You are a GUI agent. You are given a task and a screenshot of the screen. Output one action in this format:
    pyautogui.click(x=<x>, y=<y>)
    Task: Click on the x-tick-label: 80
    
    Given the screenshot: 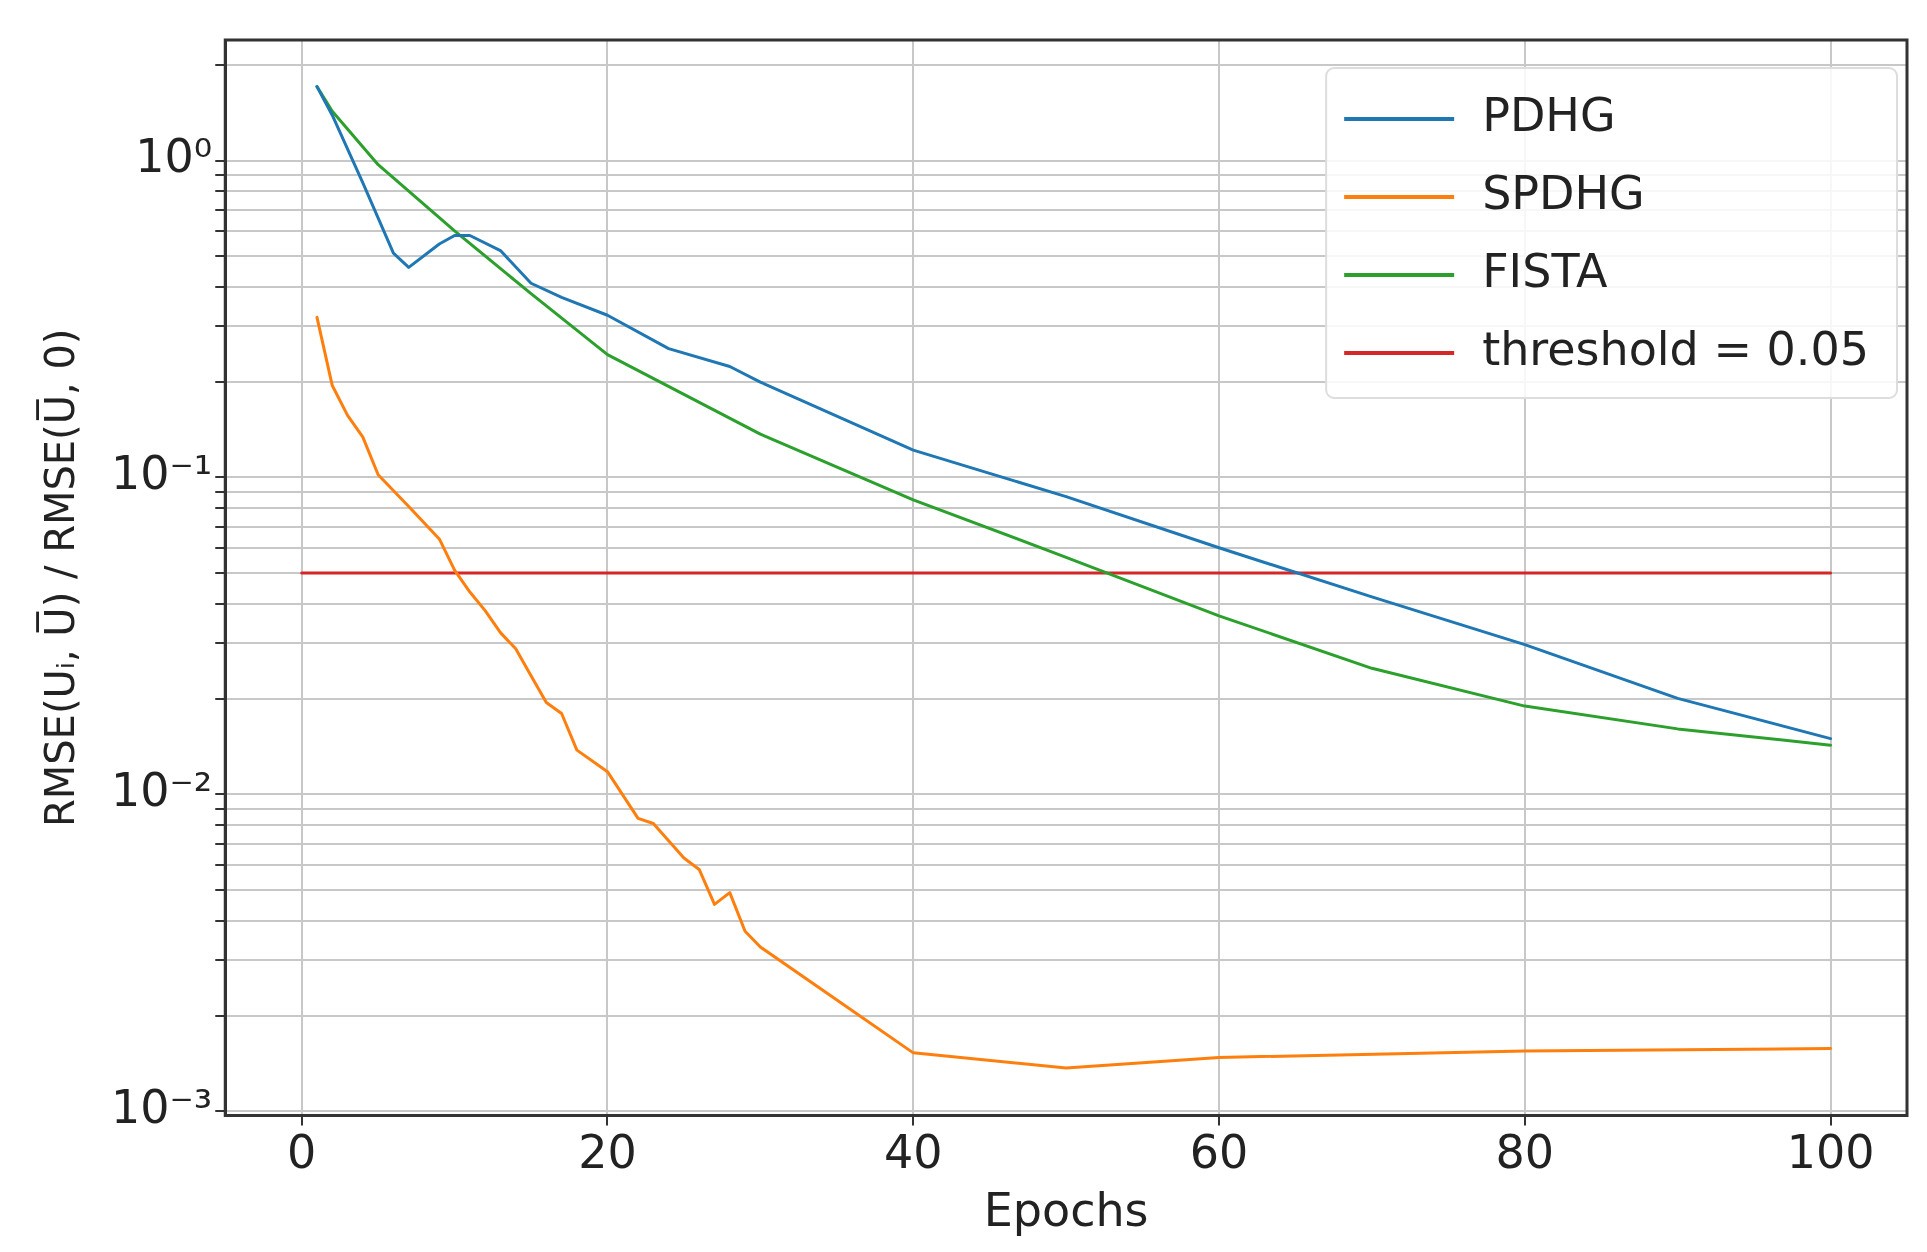 What is the action you would take?
    pyautogui.click(x=1525, y=1152)
    